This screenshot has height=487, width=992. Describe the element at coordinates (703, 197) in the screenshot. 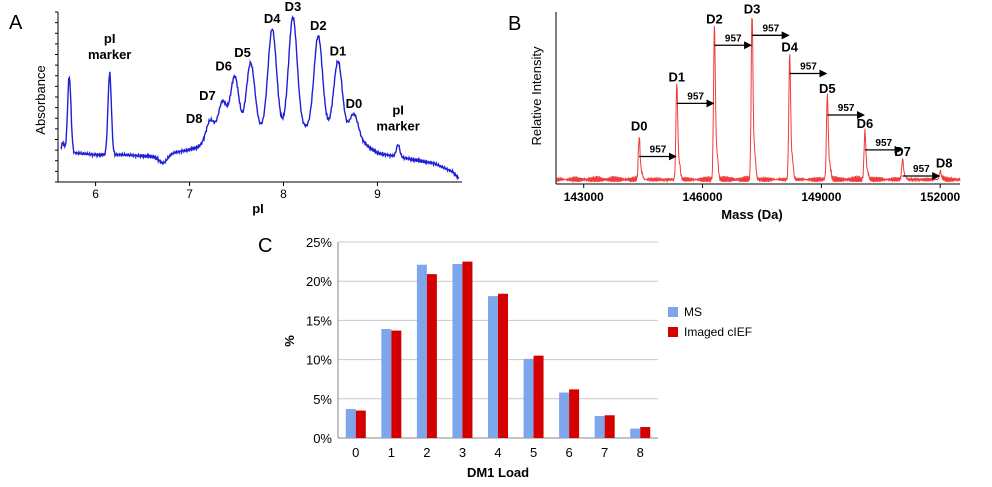

I see `panel-b-x-tick-label: 146000` at that location.